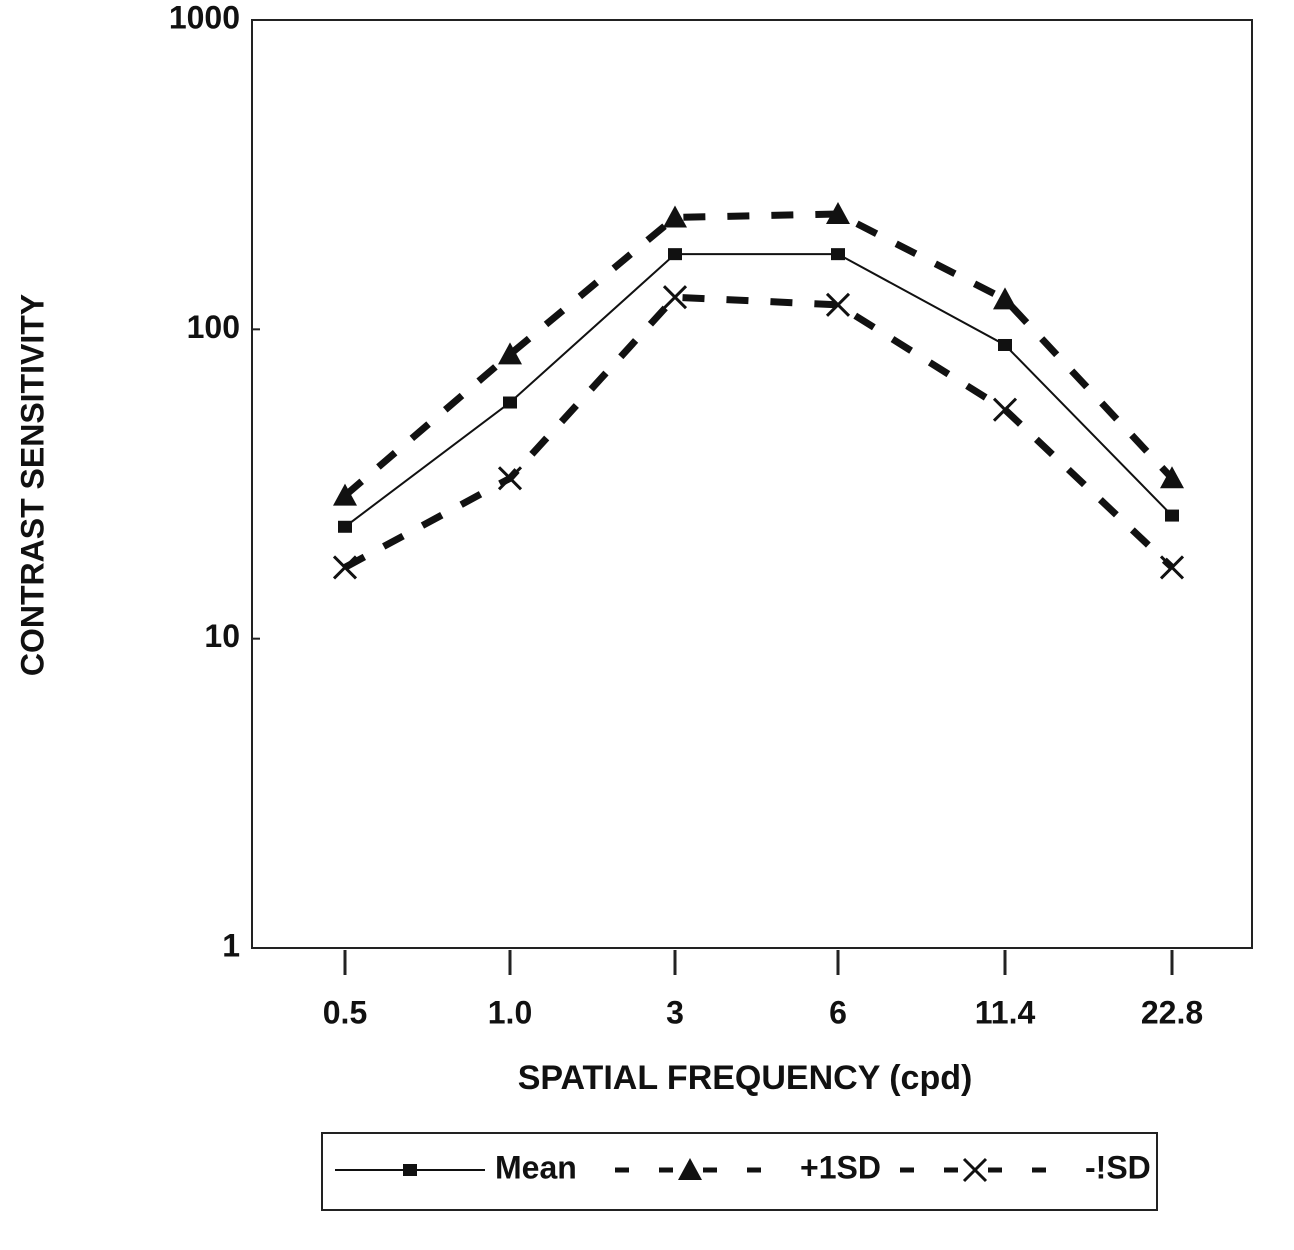  I want to click on x-tick-label: 1.0, so click(510, 1012).